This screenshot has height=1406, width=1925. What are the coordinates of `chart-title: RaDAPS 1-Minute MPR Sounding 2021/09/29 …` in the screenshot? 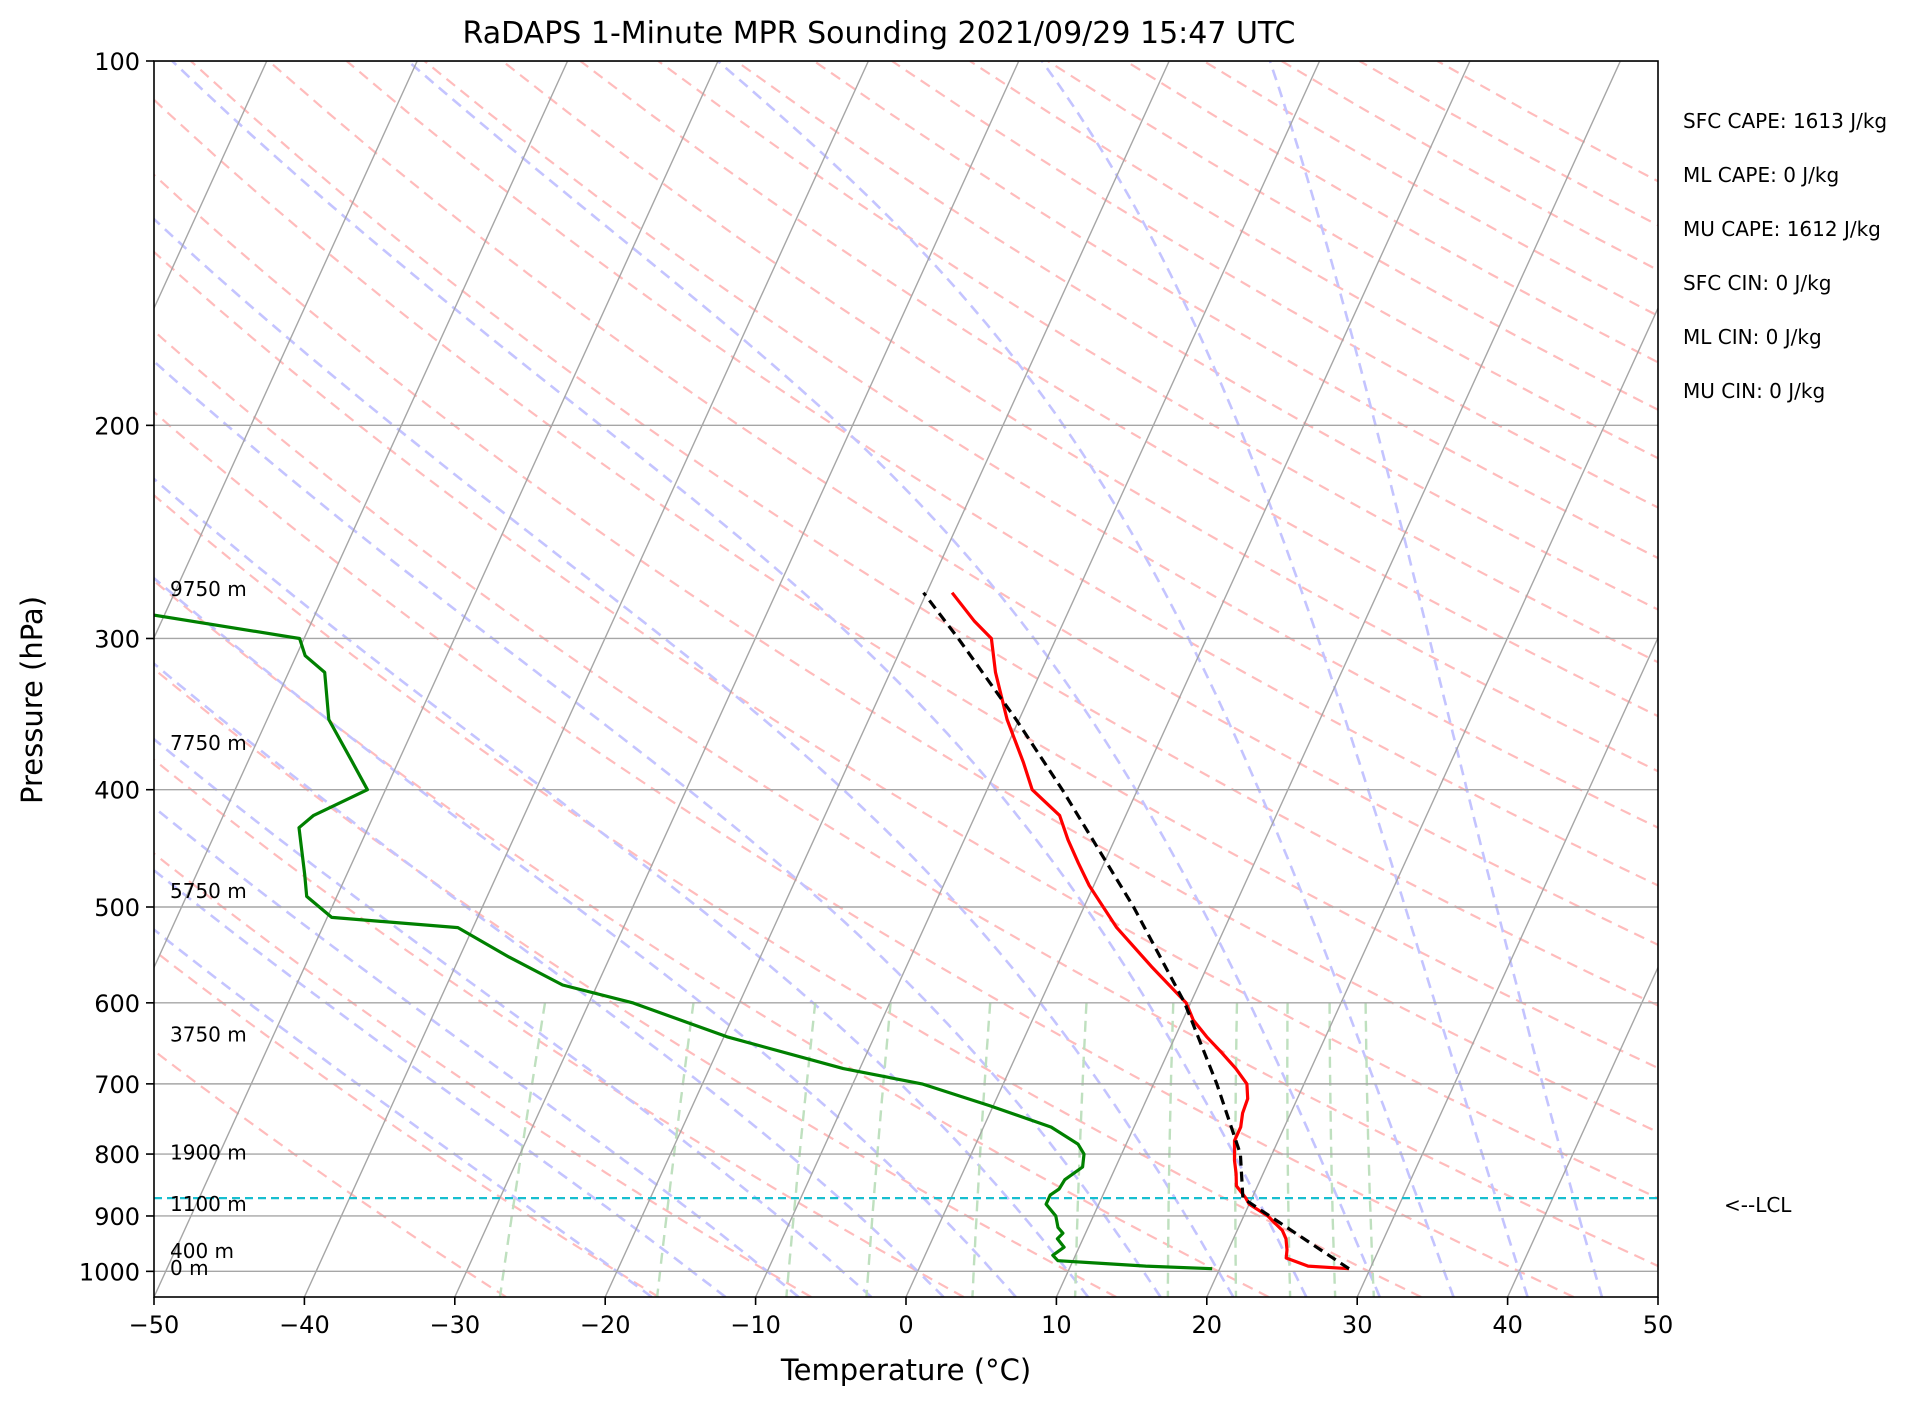 It's located at (879, 33).